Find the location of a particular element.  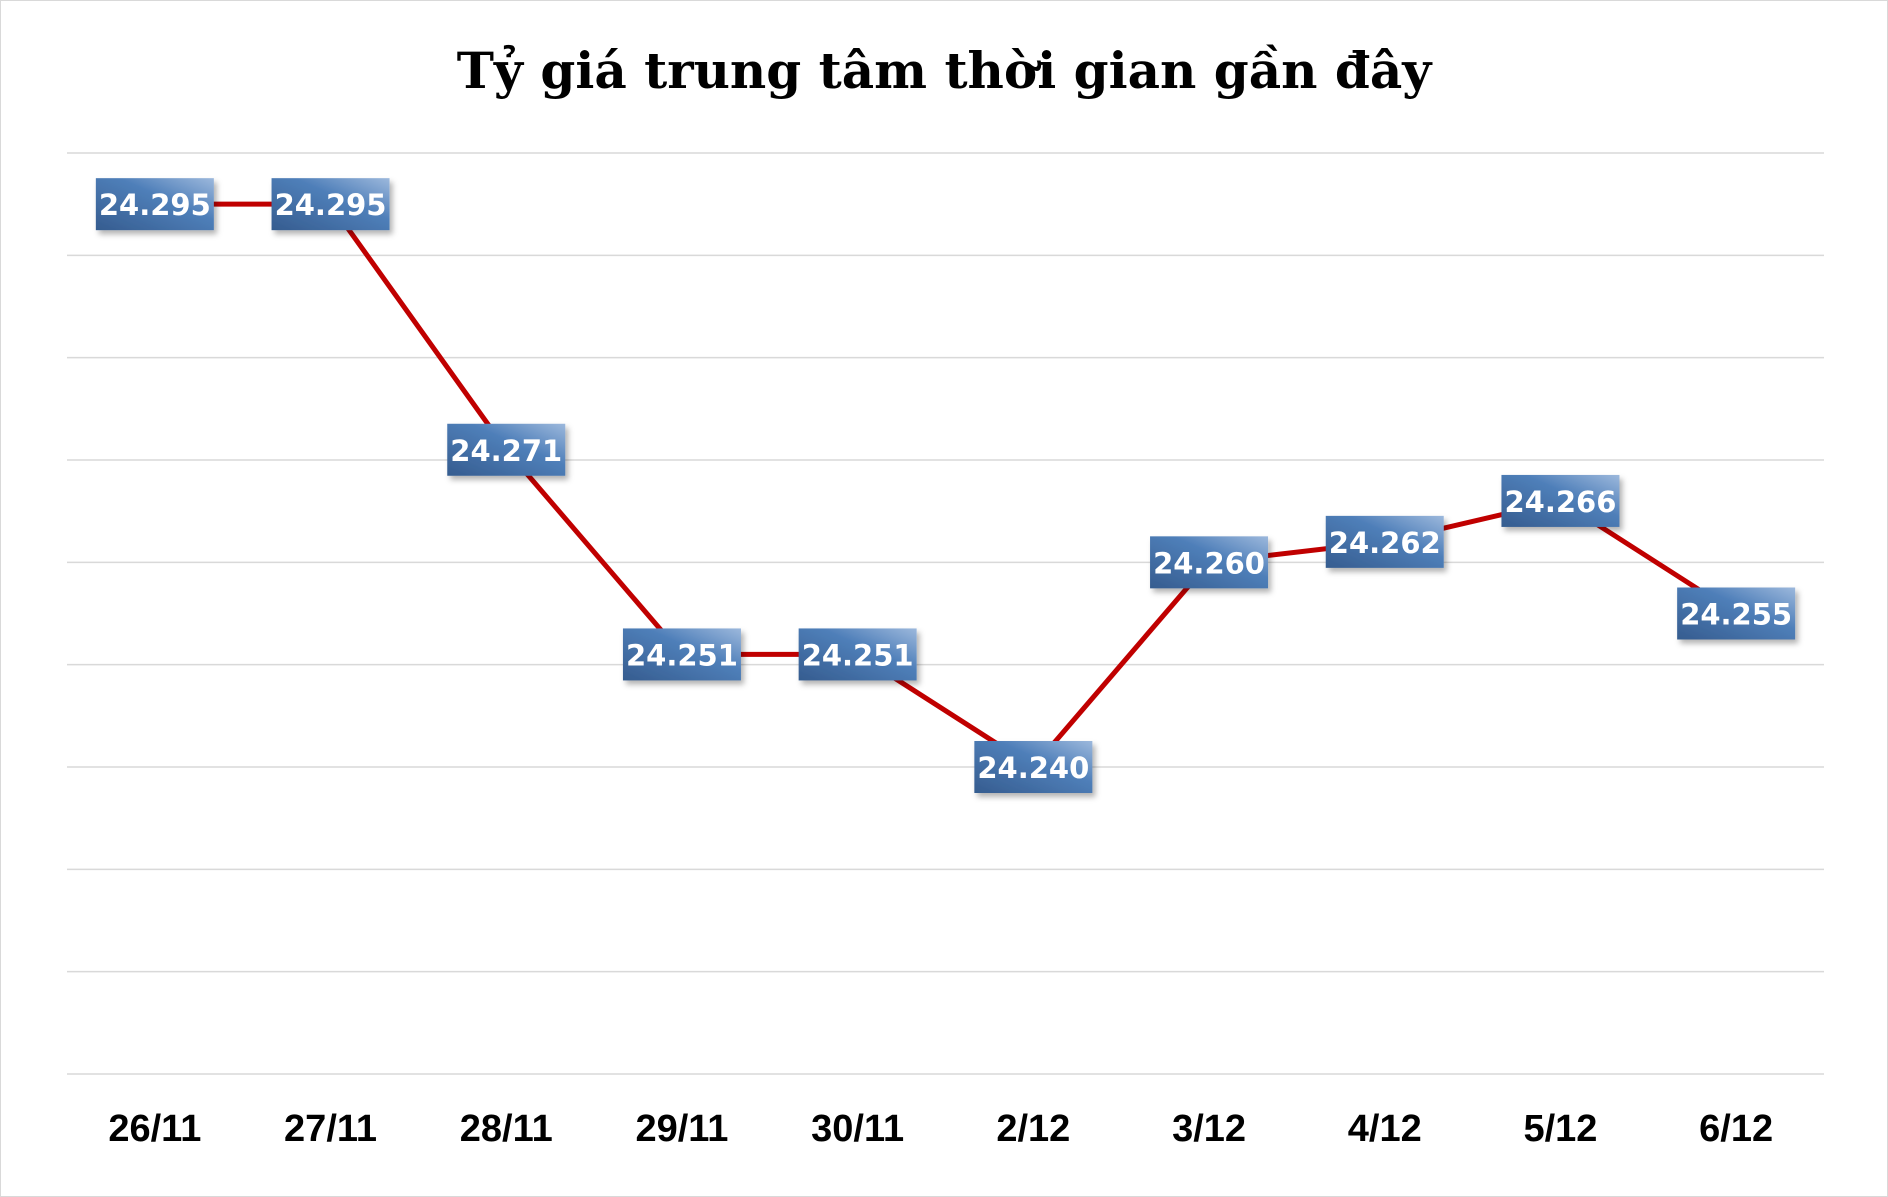

data-label: 24.271 is located at coordinates (506, 449).